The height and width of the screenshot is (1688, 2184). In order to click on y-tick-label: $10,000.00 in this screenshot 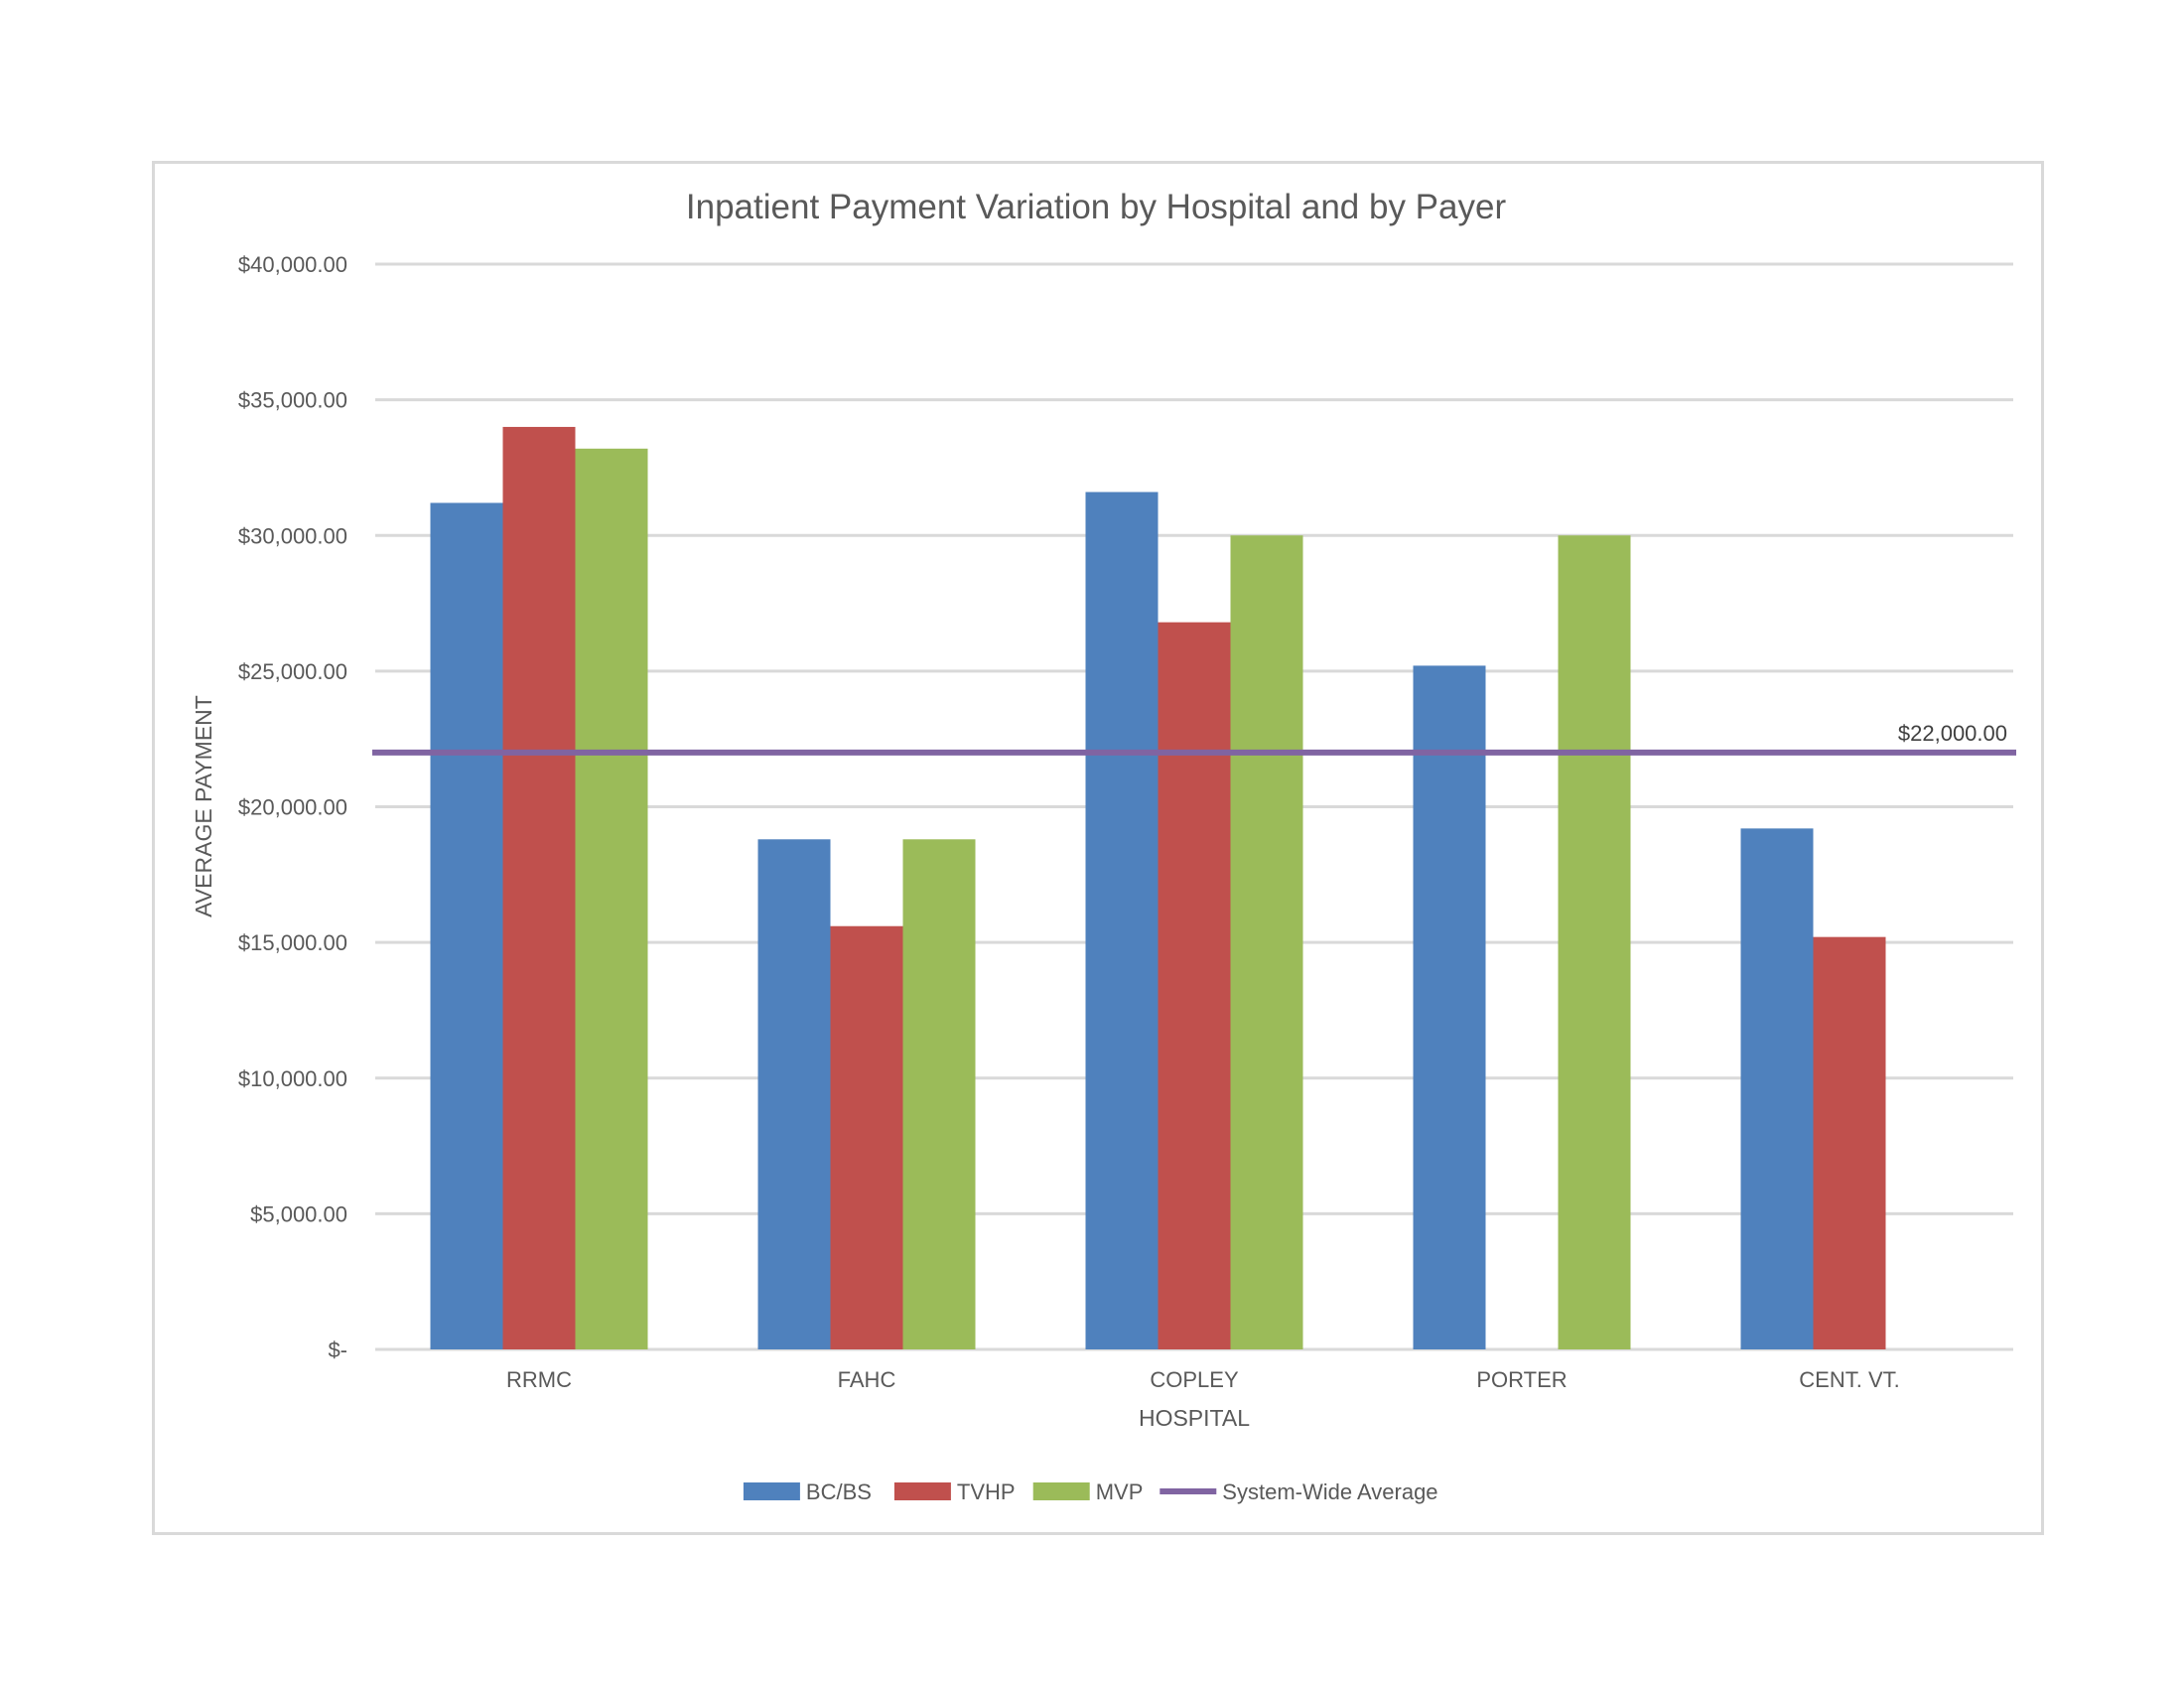, I will do `click(292, 1078)`.